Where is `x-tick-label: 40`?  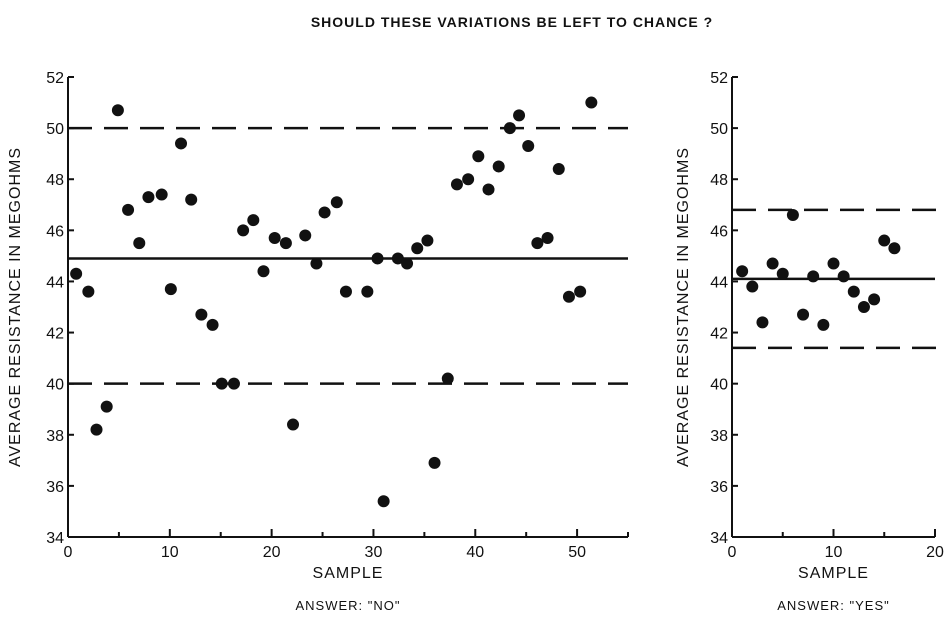 x-tick-label: 40 is located at coordinates (475, 552).